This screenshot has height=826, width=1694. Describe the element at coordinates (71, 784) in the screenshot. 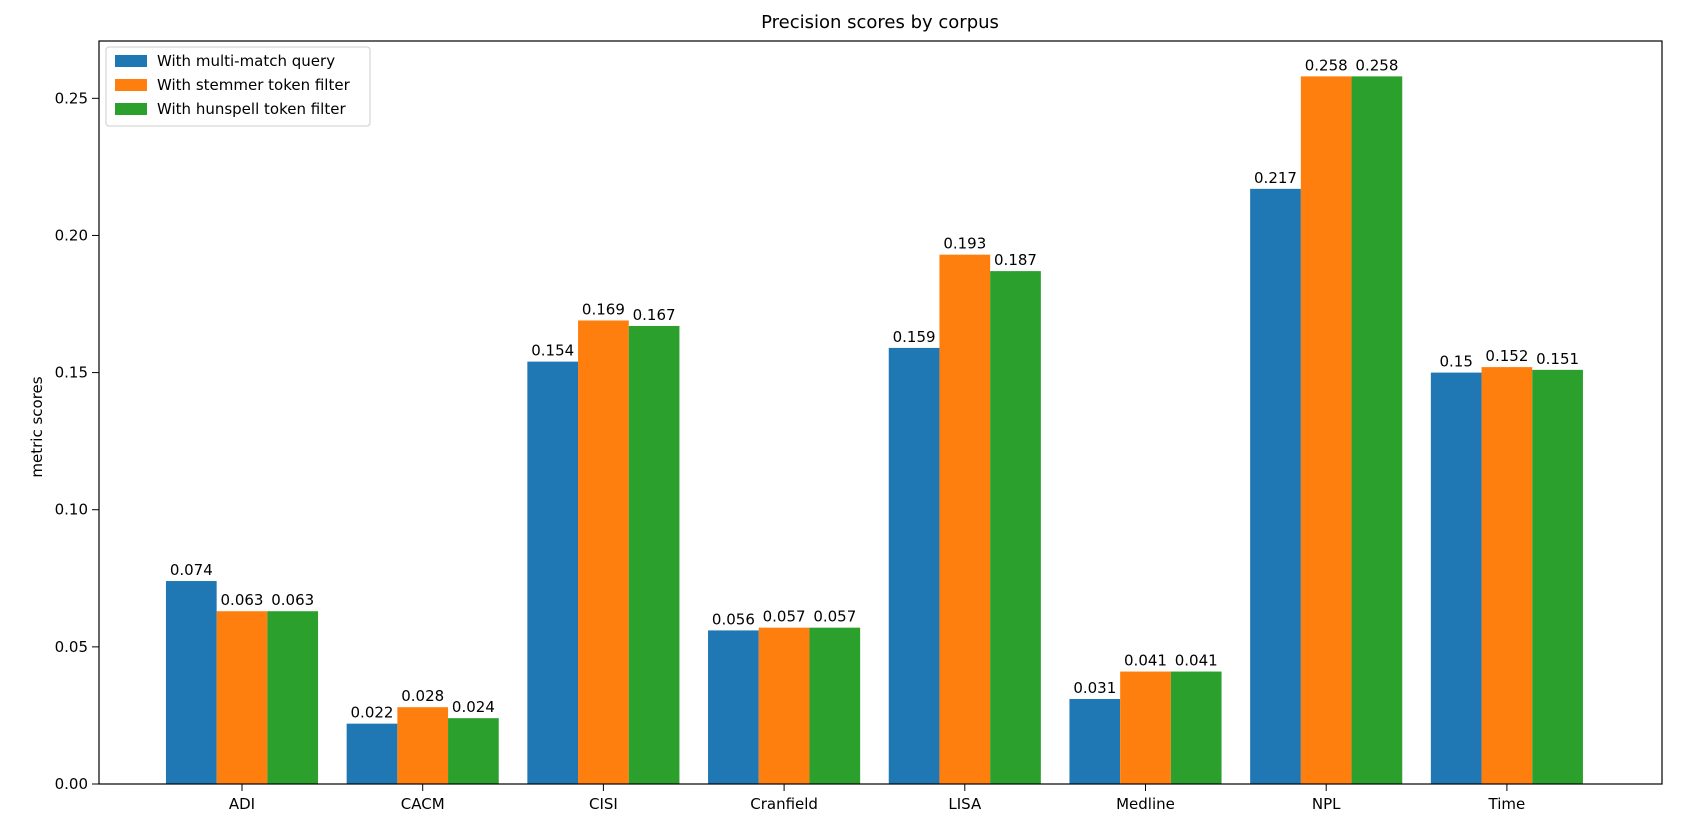

I see `y-tick-label: 0.00` at that location.